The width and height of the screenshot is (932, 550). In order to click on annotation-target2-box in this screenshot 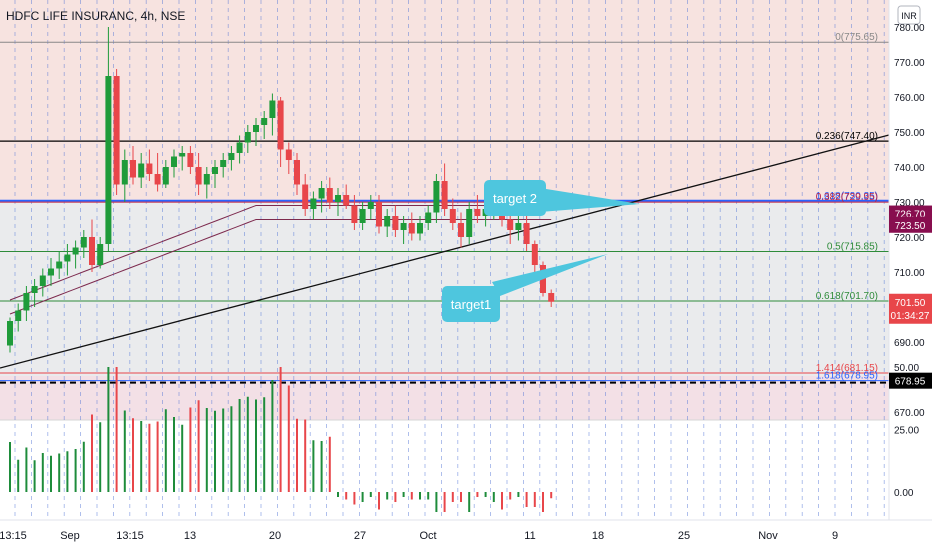, I will do `click(515, 198)`.